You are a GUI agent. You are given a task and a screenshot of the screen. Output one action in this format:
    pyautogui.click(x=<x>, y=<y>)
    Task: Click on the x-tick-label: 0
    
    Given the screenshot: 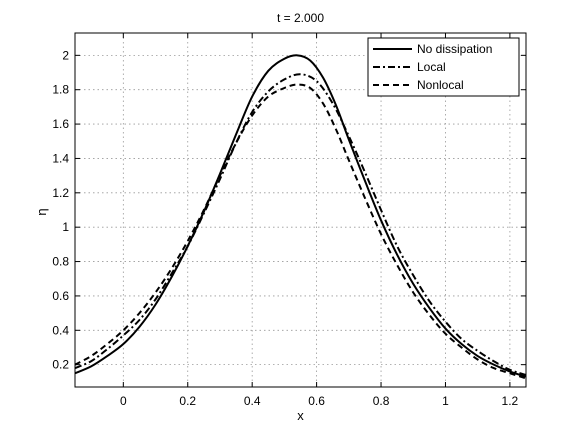 What is the action you would take?
    pyautogui.click(x=123, y=401)
    